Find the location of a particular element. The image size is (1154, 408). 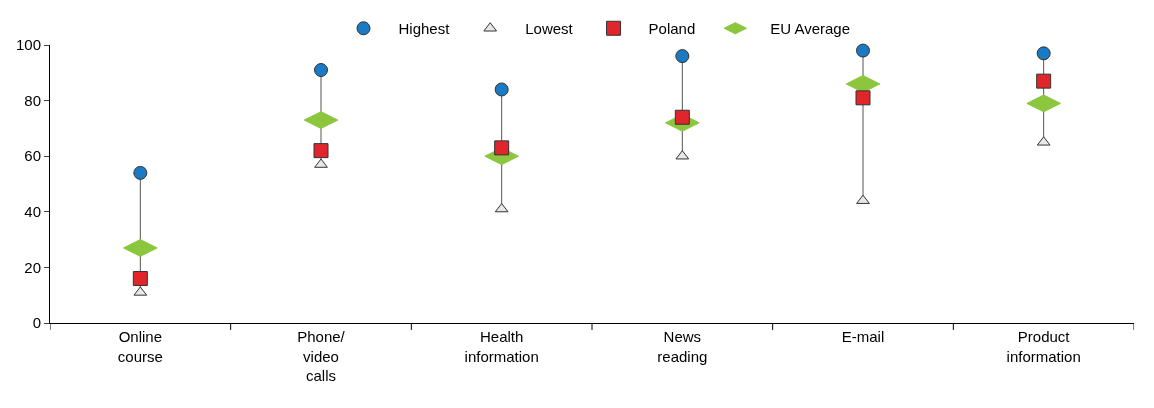

x-tick-label: E-mail is located at coordinates (863, 336).